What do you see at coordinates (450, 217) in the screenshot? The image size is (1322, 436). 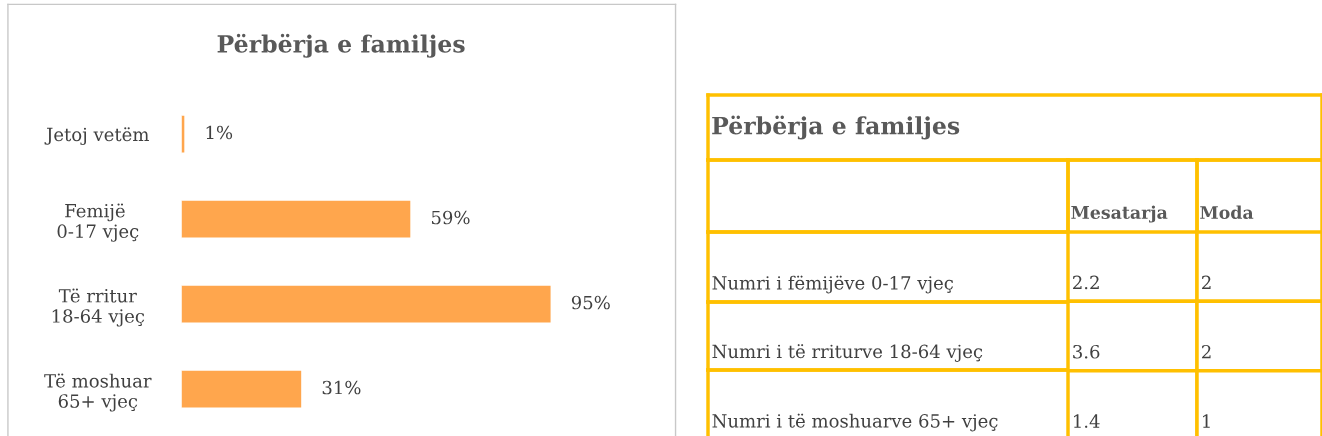 I see `data-label: 59%` at bounding box center [450, 217].